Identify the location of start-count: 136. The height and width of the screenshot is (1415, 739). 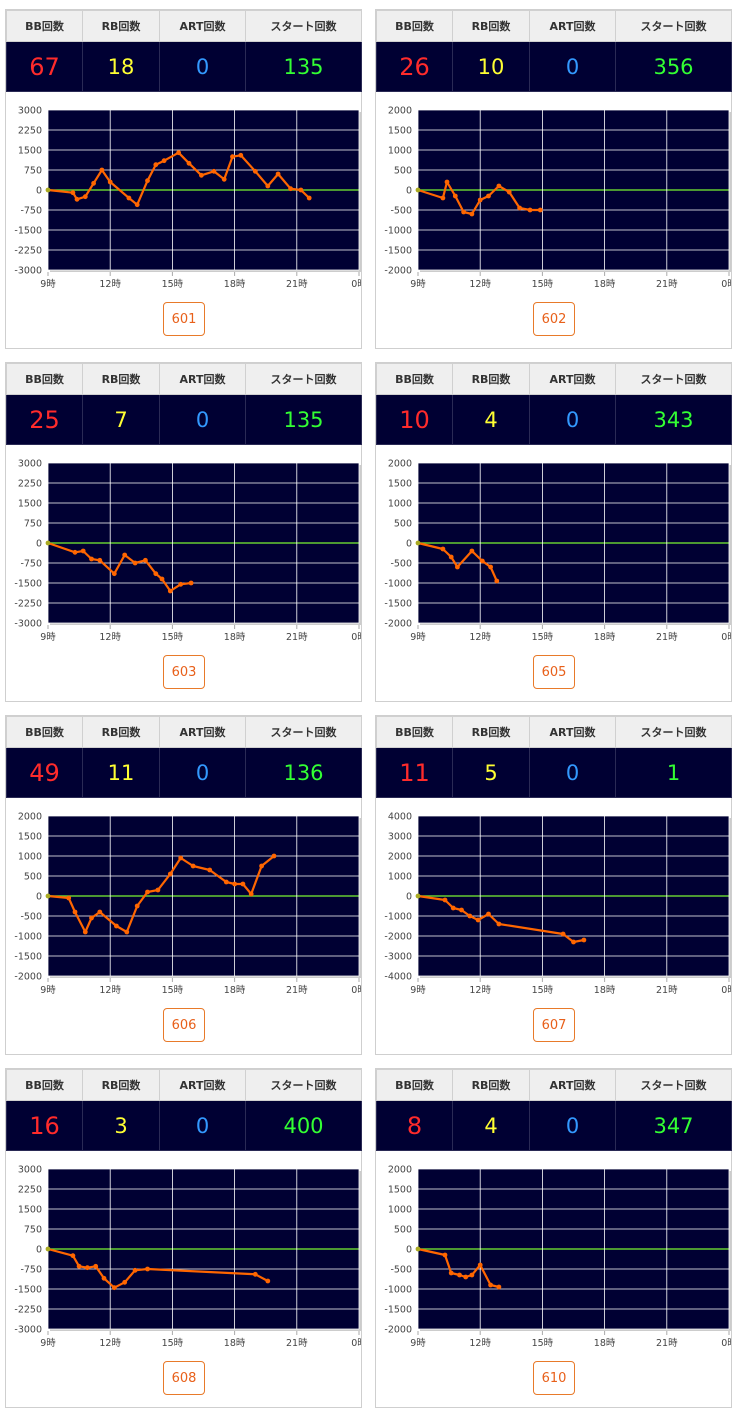
(303, 772).